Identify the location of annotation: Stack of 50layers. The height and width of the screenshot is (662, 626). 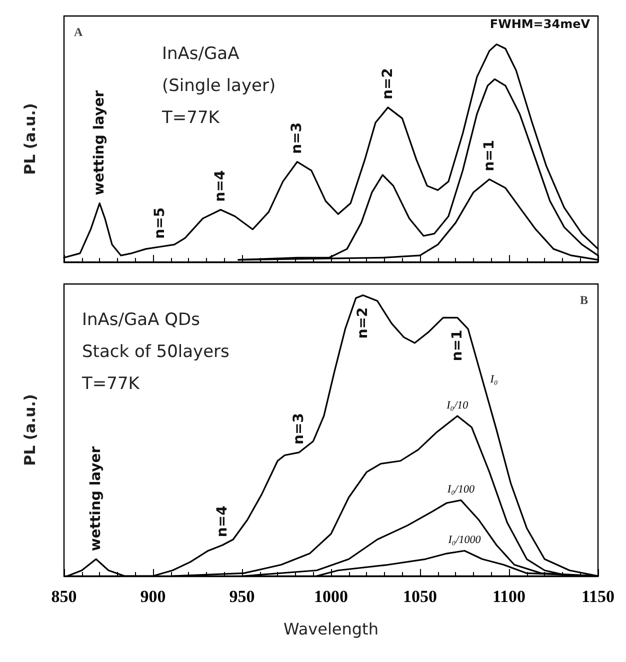
(156, 352).